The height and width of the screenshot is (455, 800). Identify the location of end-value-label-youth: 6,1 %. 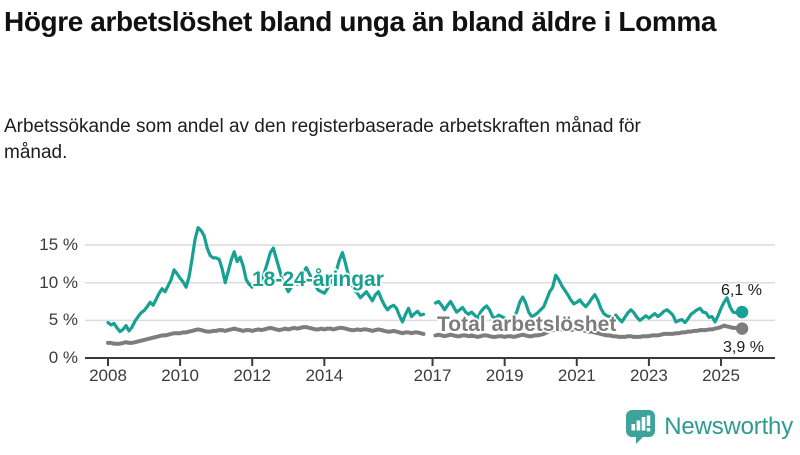
(741, 290).